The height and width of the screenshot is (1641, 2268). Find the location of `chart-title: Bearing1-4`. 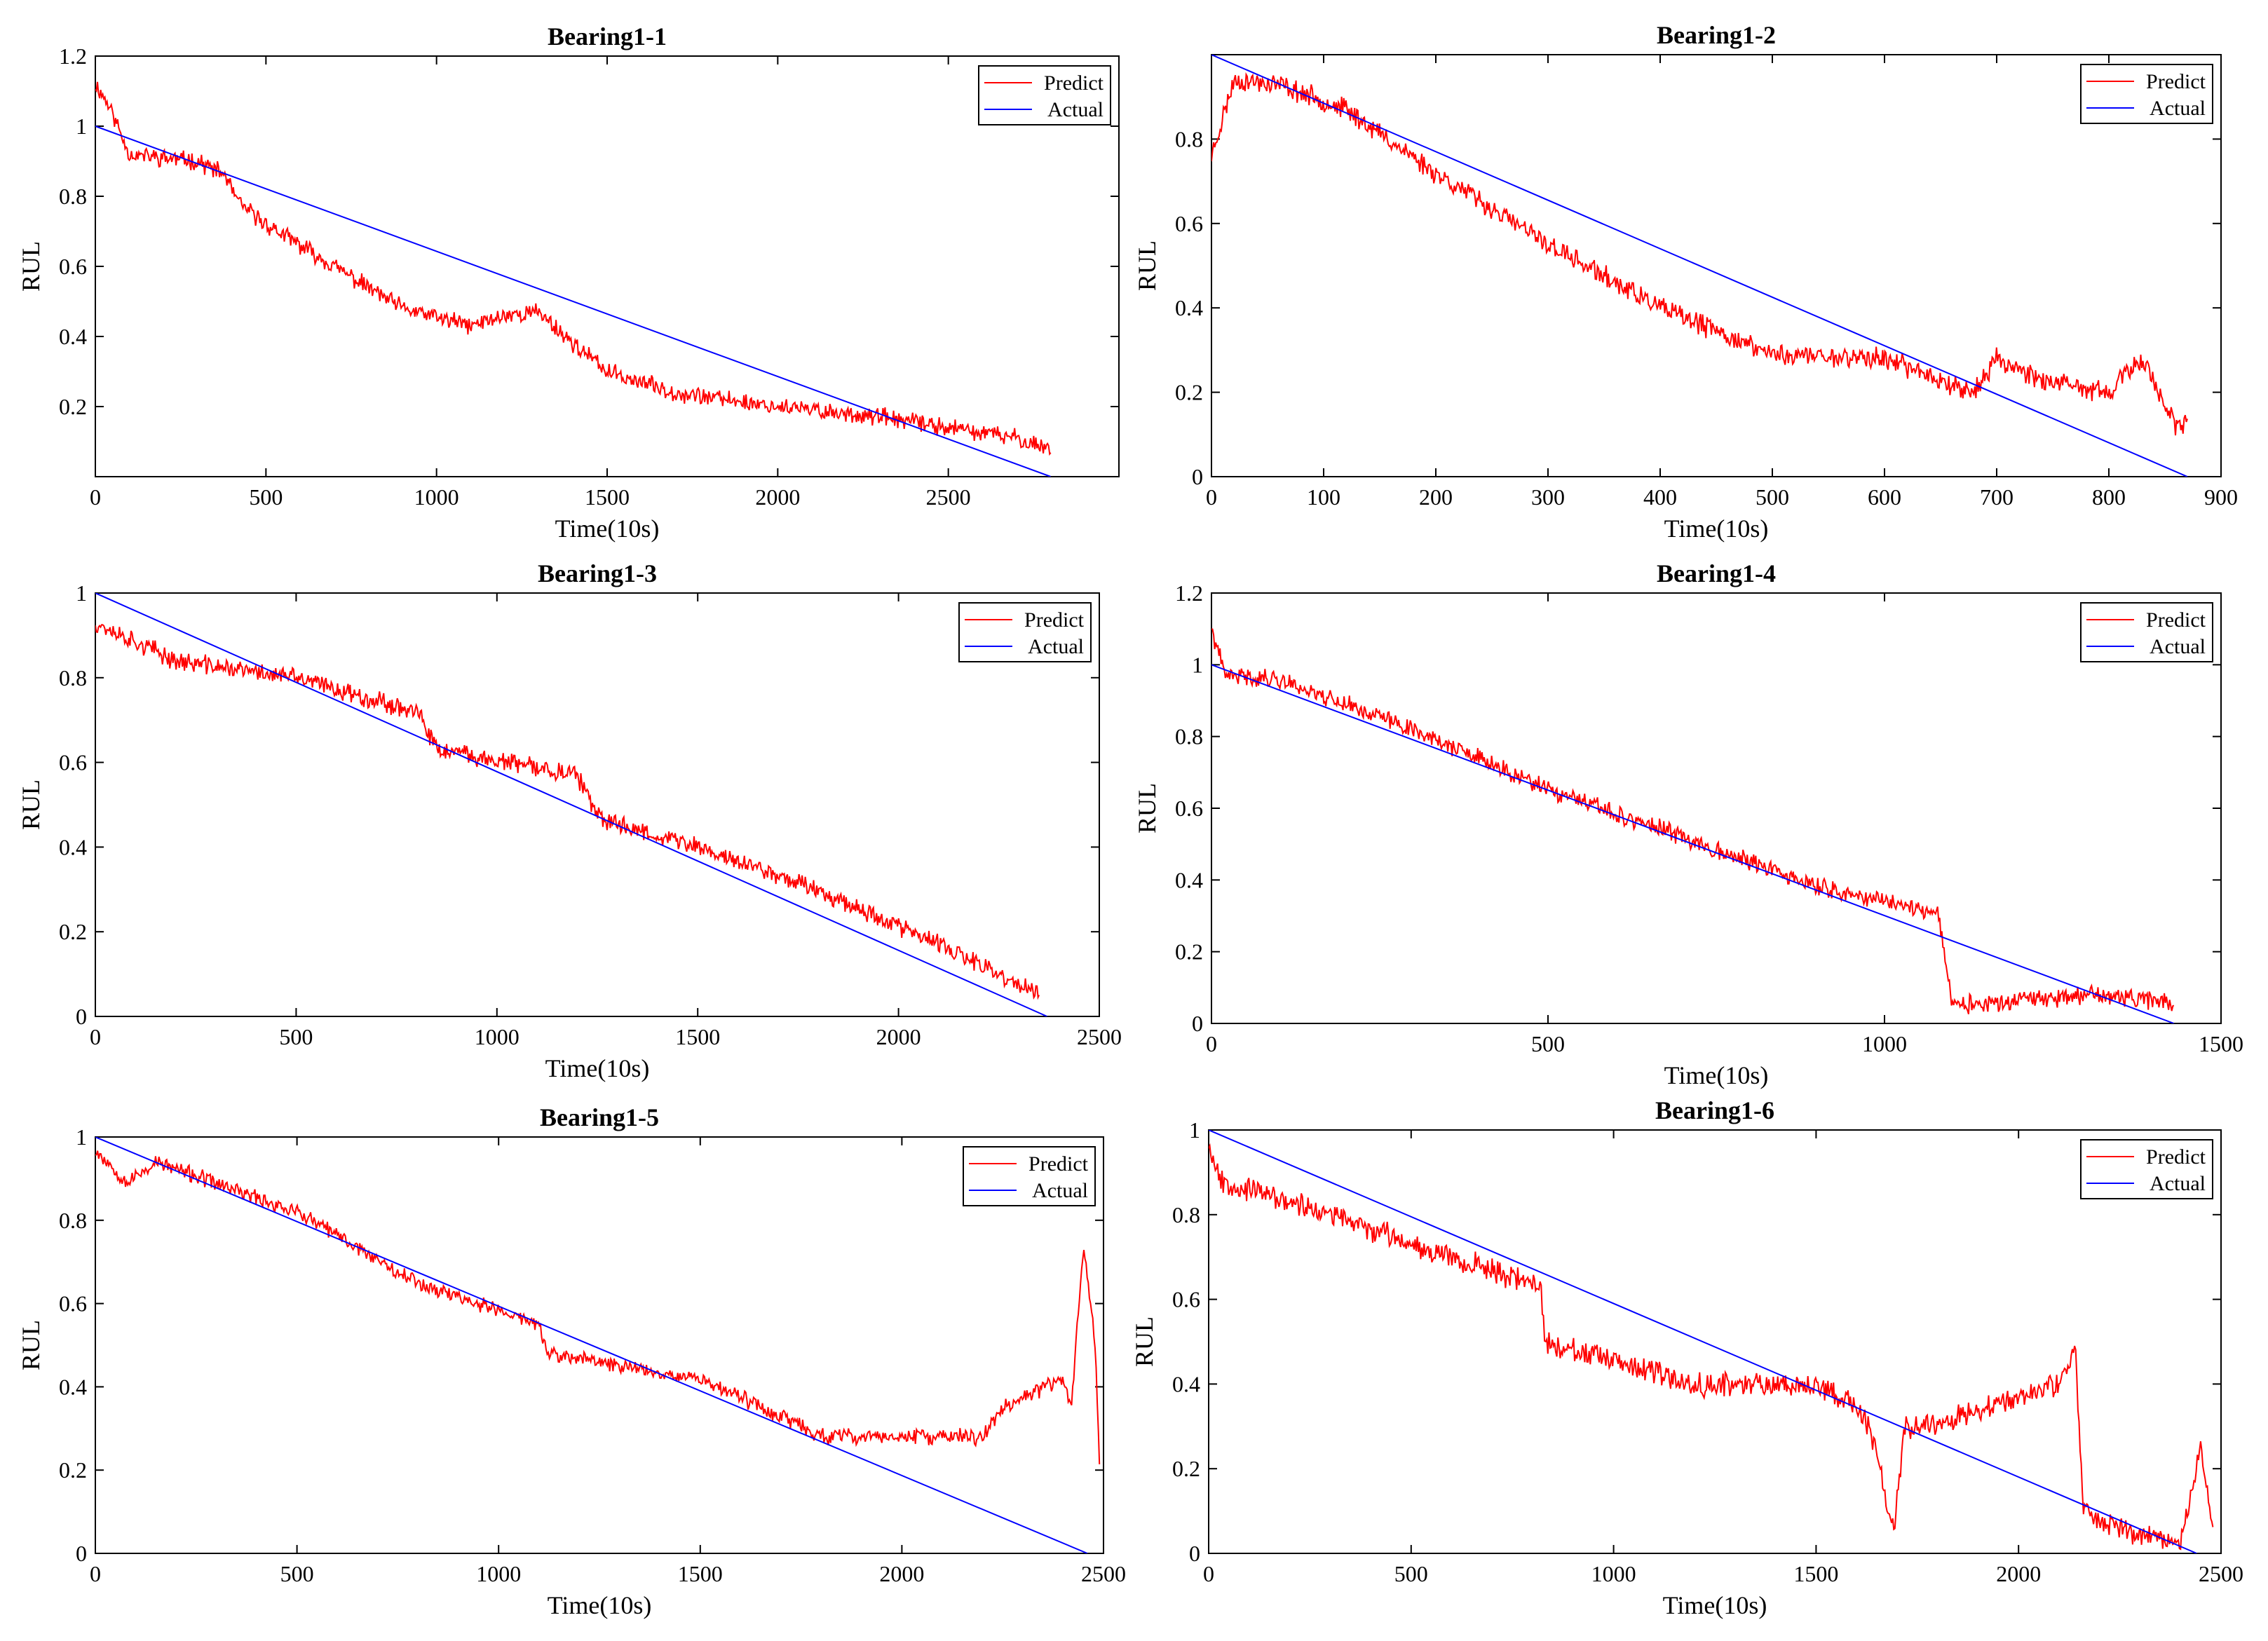

chart-title: Bearing1-4 is located at coordinates (1716, 573).